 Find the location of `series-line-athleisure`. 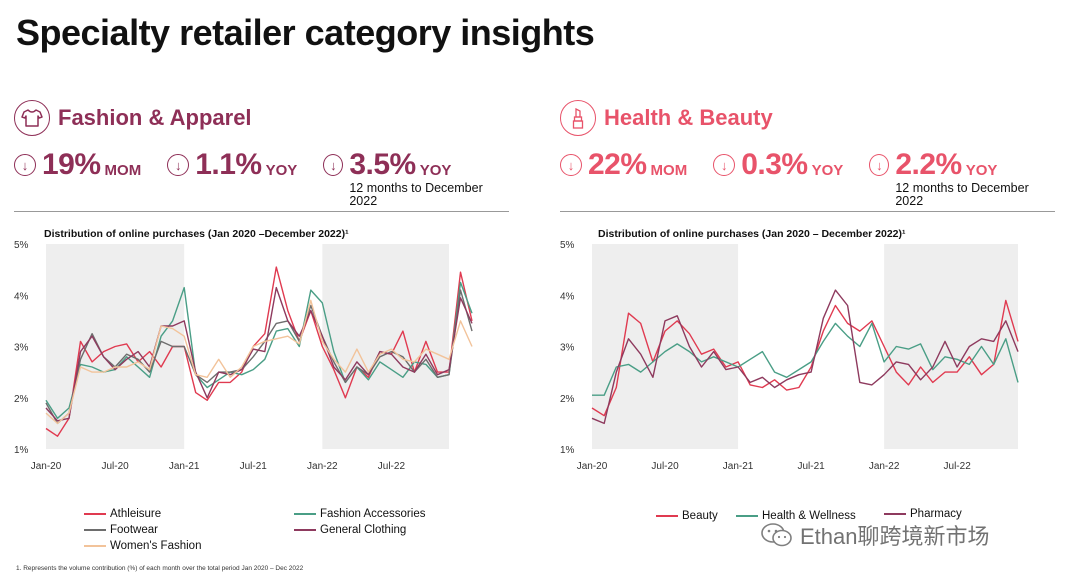

series-line-athleisure is located at coordinates (259, 351).